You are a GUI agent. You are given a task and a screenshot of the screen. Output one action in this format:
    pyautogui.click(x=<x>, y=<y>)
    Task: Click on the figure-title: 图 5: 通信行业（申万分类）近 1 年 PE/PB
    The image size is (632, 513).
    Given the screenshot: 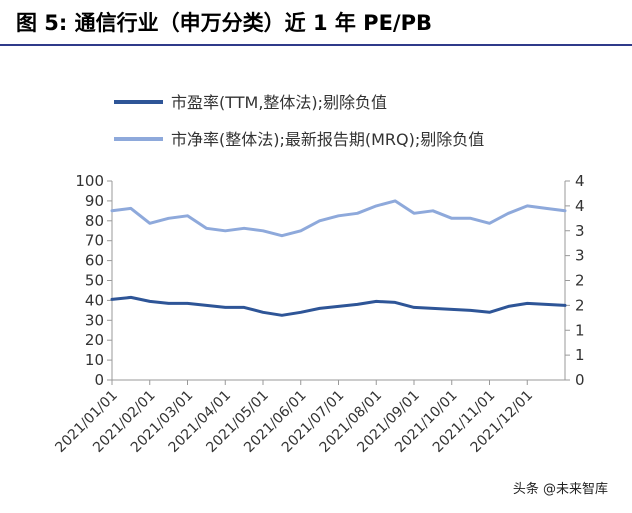 What is the action you would take?
    pyautogui.click(x=316, y=23)
    